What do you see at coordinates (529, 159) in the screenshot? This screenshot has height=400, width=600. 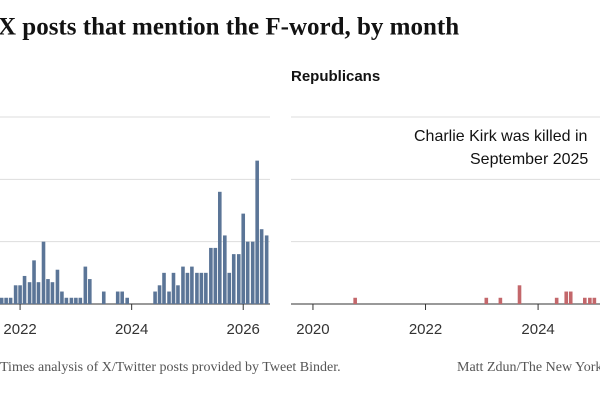 I see `annotation: September 2025` at bounding box center [529, 159].